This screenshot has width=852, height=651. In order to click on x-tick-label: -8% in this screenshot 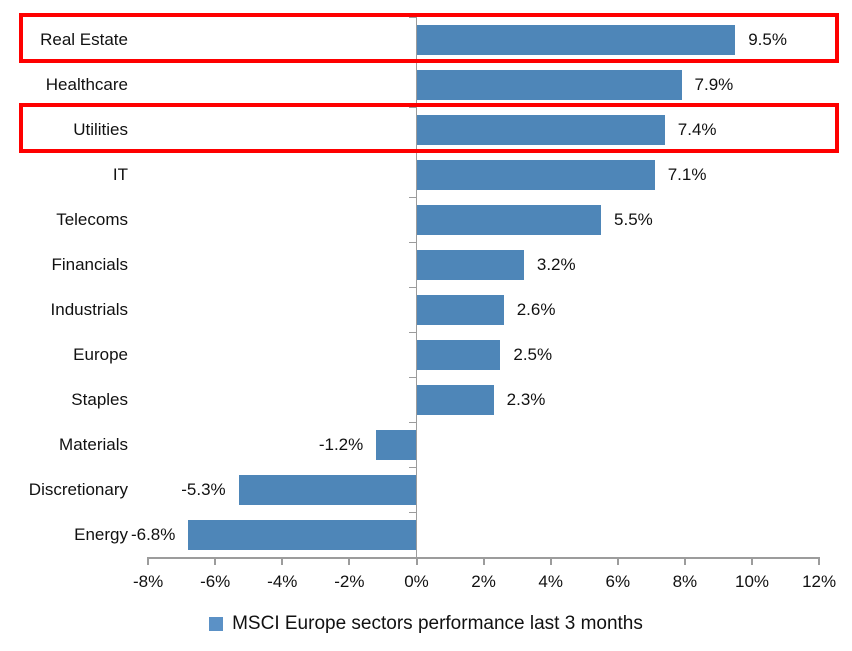, I will do `click(148, 581)`.